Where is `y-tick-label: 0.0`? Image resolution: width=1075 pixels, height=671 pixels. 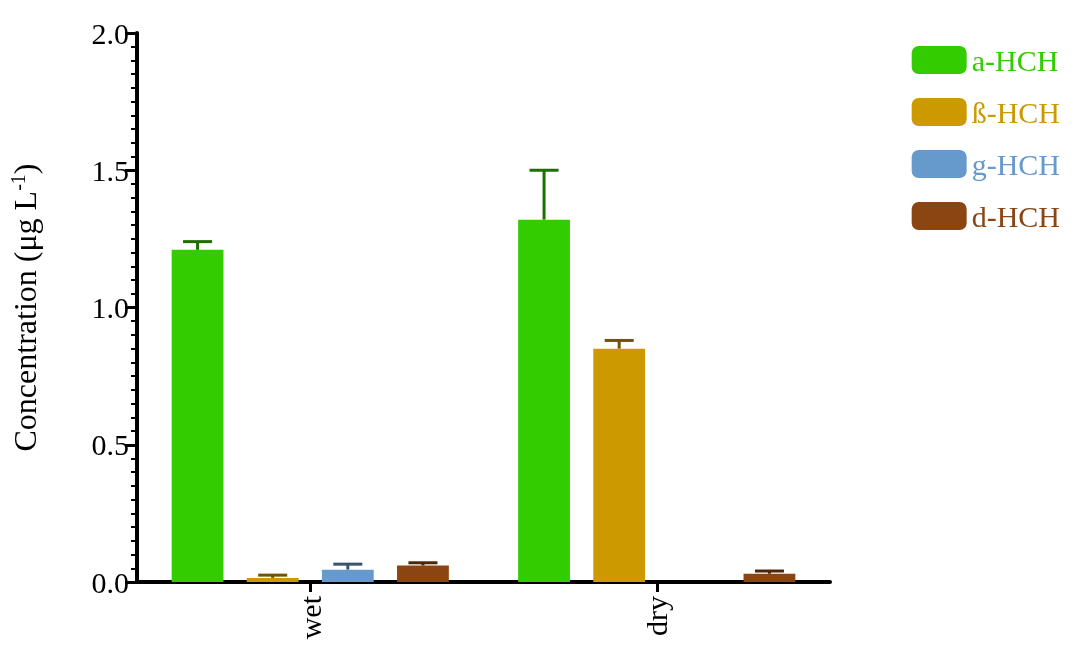
y-tick-label: 0.0 is located at coordinates (110, 582).